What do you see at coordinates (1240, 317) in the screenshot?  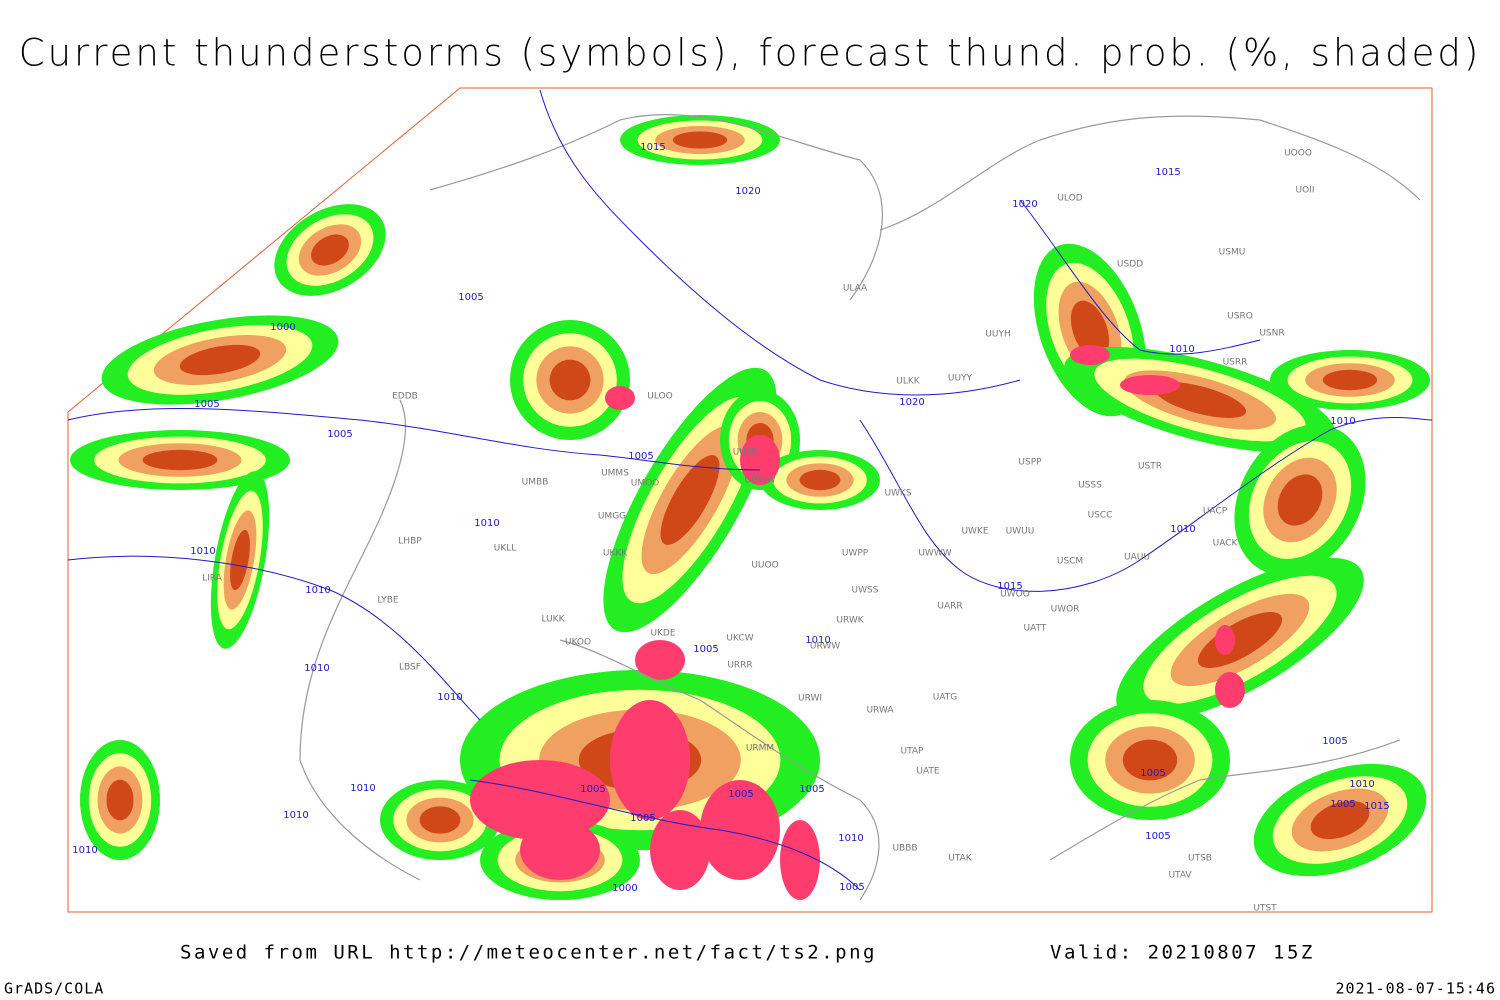 I see `station-code: USRO` at bounding box center [1240, 317].